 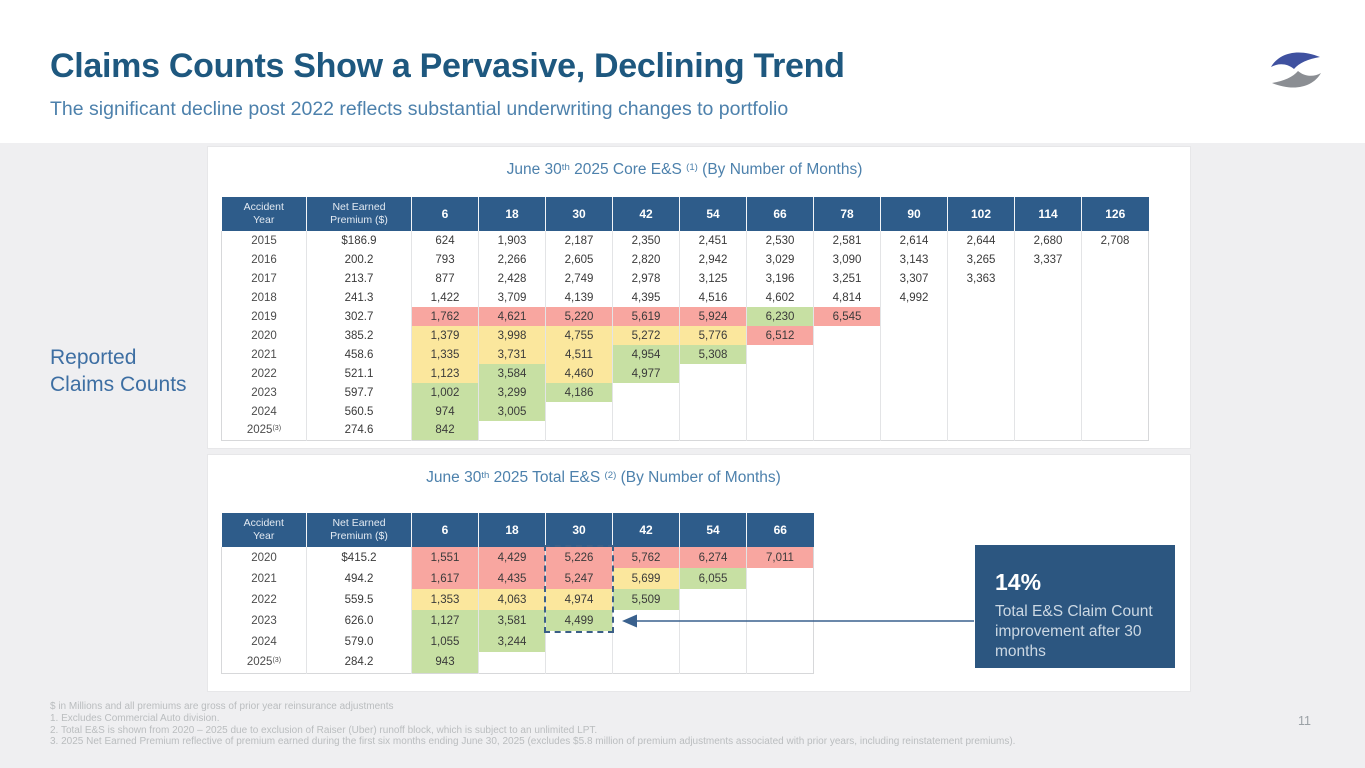 What do you see at coordinates (646, 316) in the screenshot?
I see `claim-count-cell: 5,619` at bounding box center [646, 316].